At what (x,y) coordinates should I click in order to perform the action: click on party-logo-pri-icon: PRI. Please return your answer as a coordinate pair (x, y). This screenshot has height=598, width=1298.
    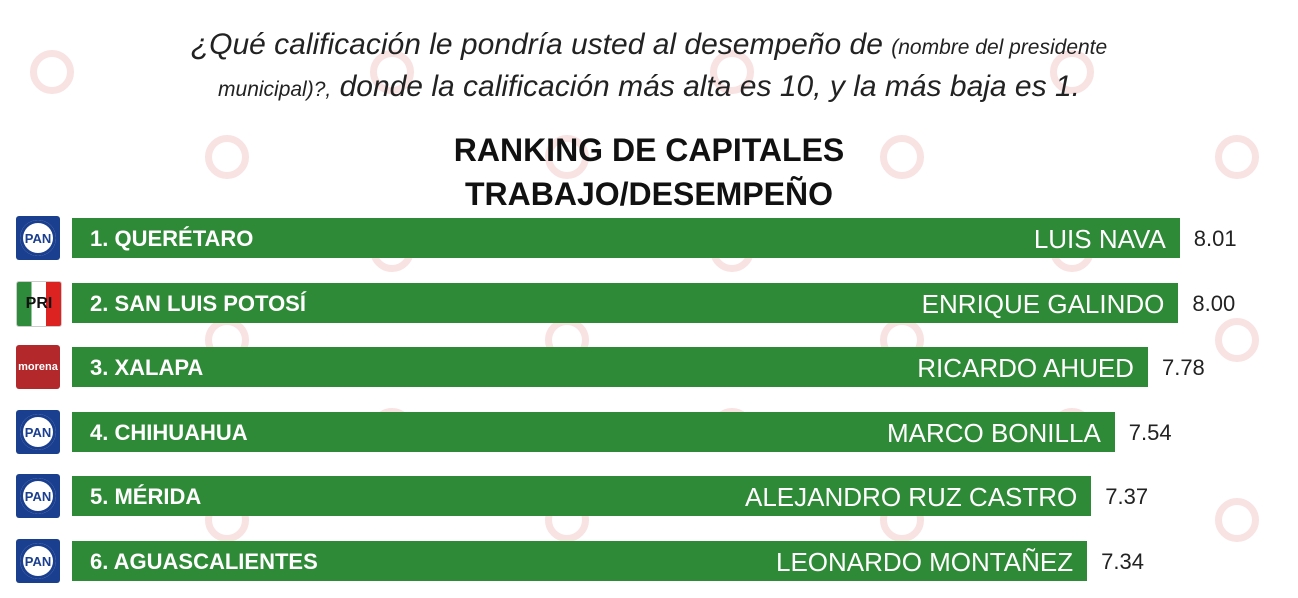
    Looking at the image, I should click on (39, 304).